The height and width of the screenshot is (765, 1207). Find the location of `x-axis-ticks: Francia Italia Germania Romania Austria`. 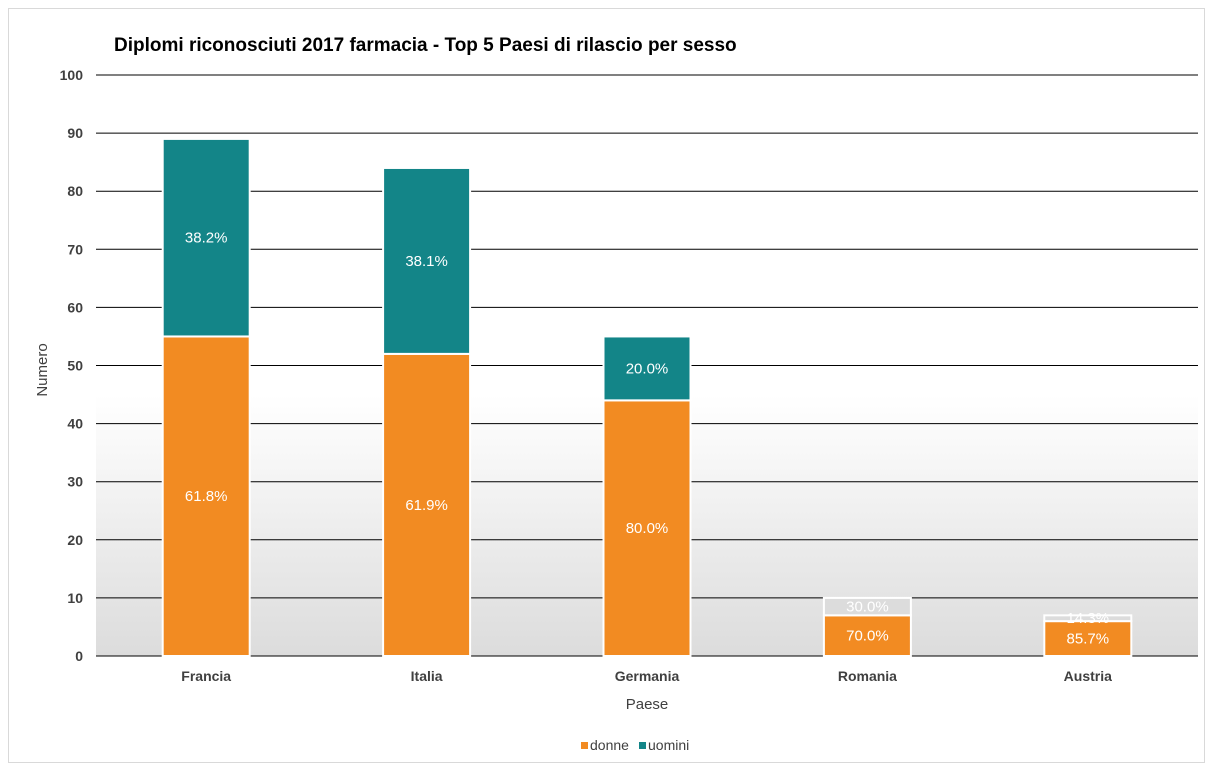

x-axis-ticks: Francia Italia Germania Romania Austria is located at coordinates (646, 676).